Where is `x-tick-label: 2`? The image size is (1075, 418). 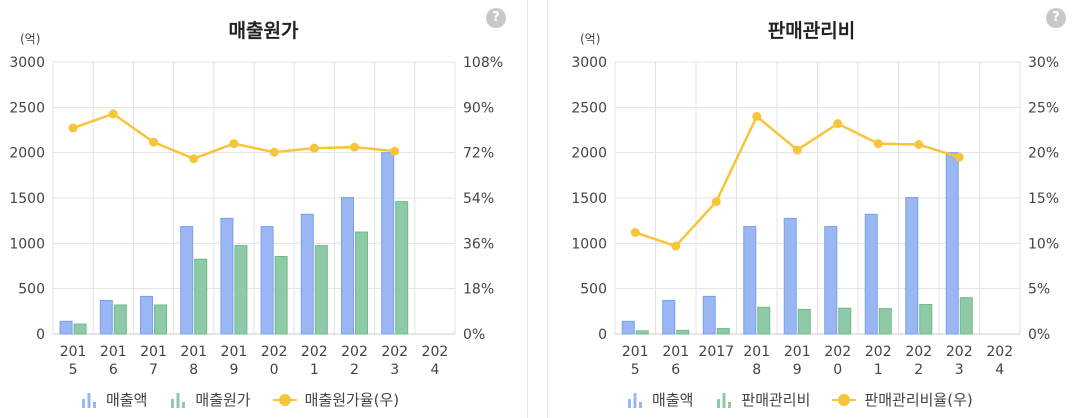
x-tick-label: 2 is located at coordinates (918, 370).